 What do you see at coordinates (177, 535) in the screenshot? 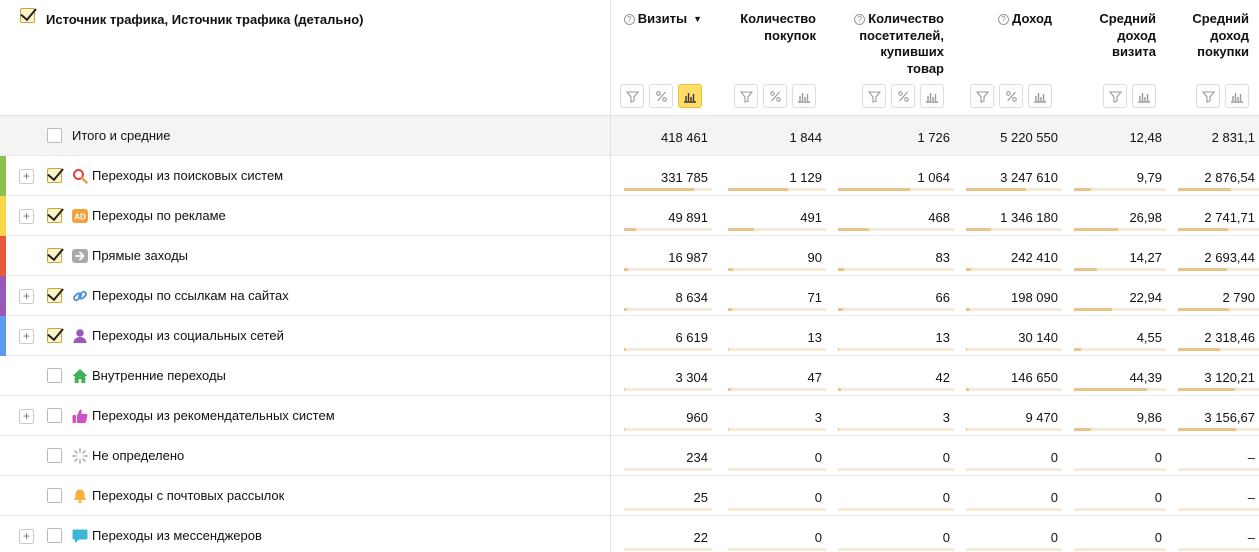
I see `row-label: Переходы из мессенджеров` at bounding box center [177, 535].